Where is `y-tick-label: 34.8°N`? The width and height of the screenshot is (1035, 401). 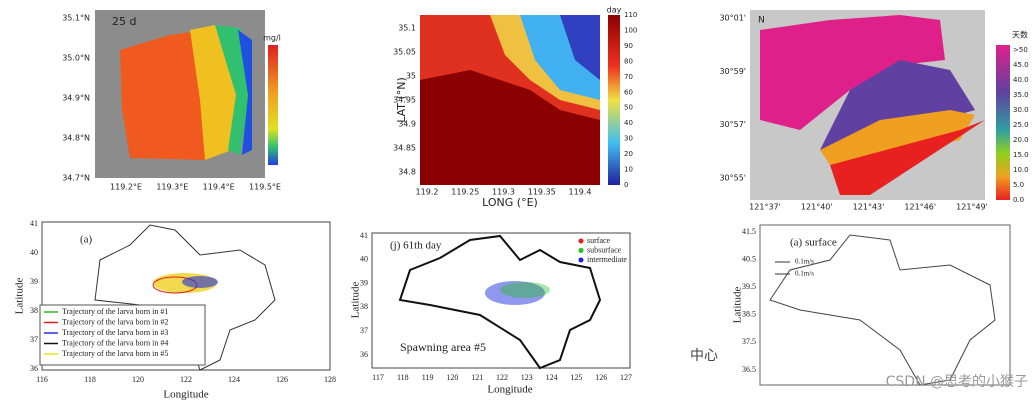
y-tick-label: 34.8°N is located at coordinates (76, 138).